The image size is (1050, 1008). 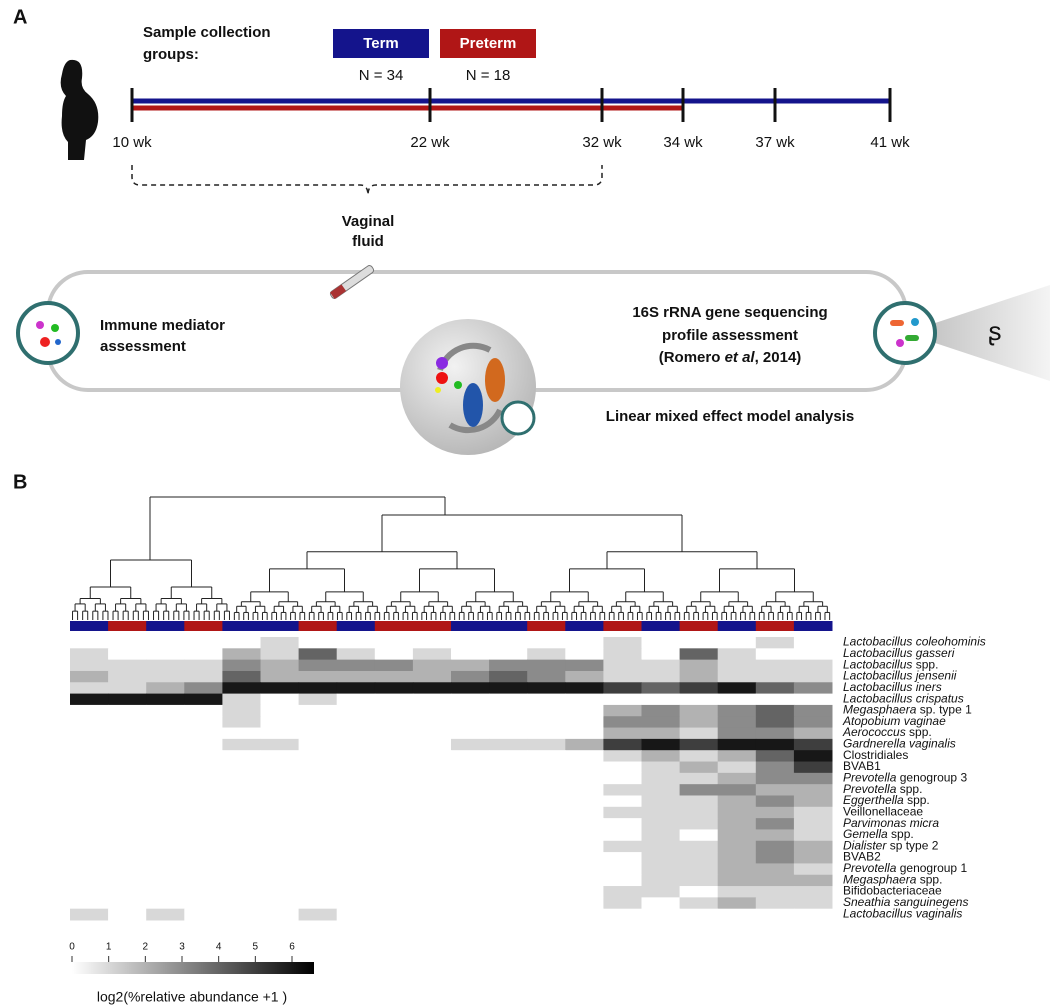 I want to click on colorbar-tick-label: 2, so click(x=146, y=947).